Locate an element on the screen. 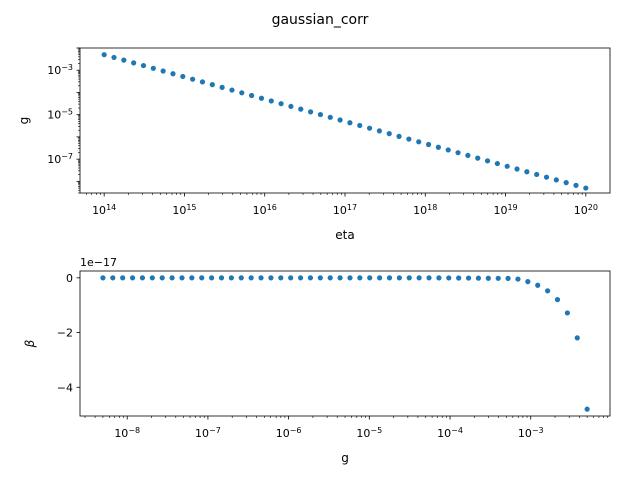 The height and width of the screenshot is (480, 640). x-axis-label: g is located at coordinates (345, 458).